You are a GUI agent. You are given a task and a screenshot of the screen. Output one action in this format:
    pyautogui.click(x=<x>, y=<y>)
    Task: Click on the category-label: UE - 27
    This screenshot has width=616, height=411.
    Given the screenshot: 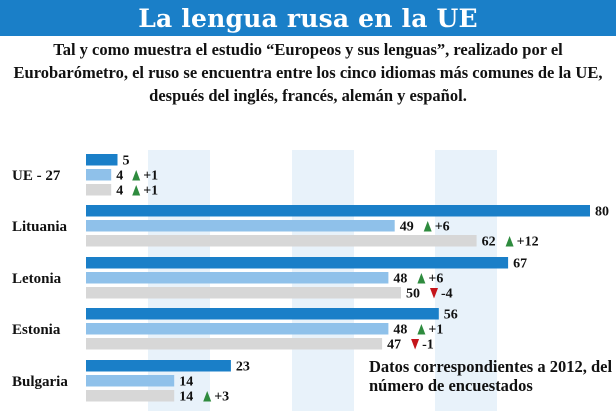 What is the action you would take?
    pyautogui.click(x=36, y=176)
    